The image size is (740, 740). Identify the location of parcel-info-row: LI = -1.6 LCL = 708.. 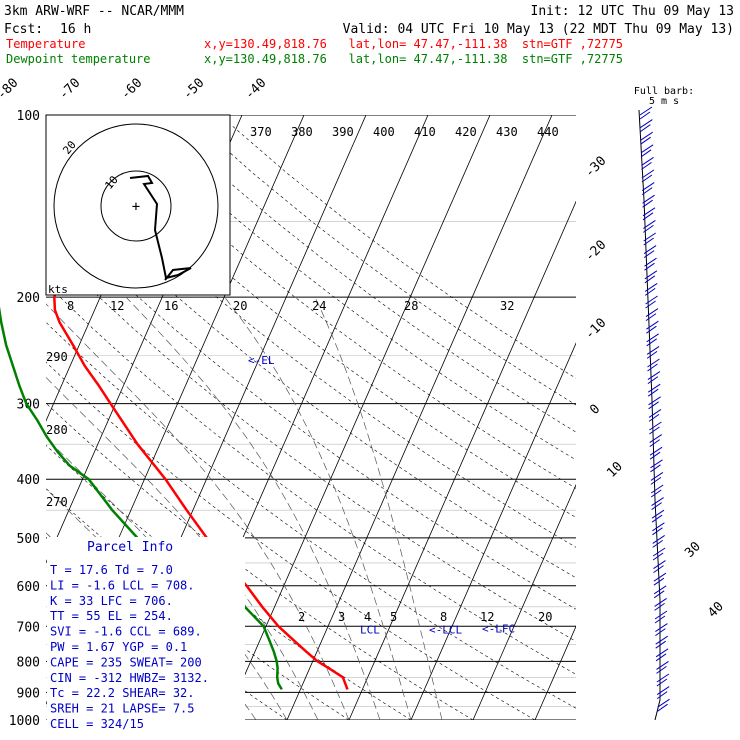
(122, 585).